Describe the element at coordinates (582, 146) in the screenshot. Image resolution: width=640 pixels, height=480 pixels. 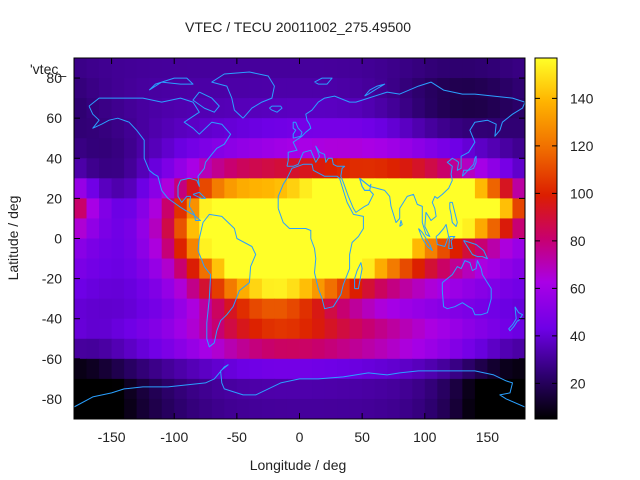
I see `colorbar-tick-label: 120` at that location.